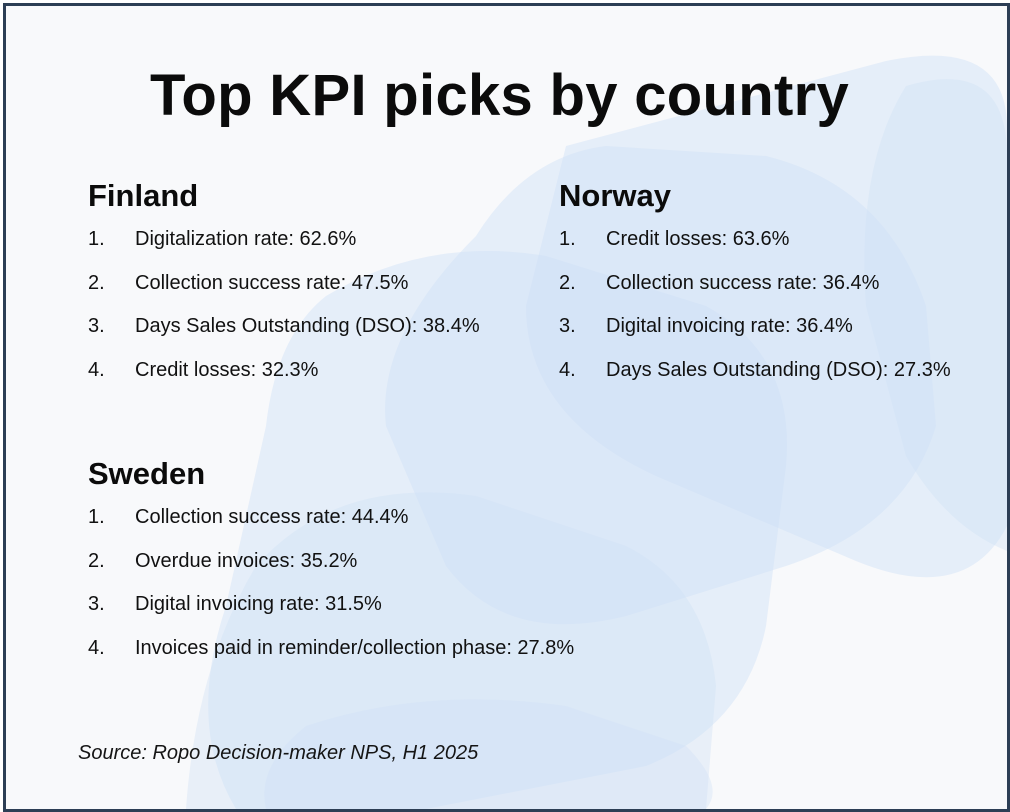  Describe the element at coordinates (729, 326) in the screenshot. I see `item-text: Digital invoicing rate: 36.4%` at that location.